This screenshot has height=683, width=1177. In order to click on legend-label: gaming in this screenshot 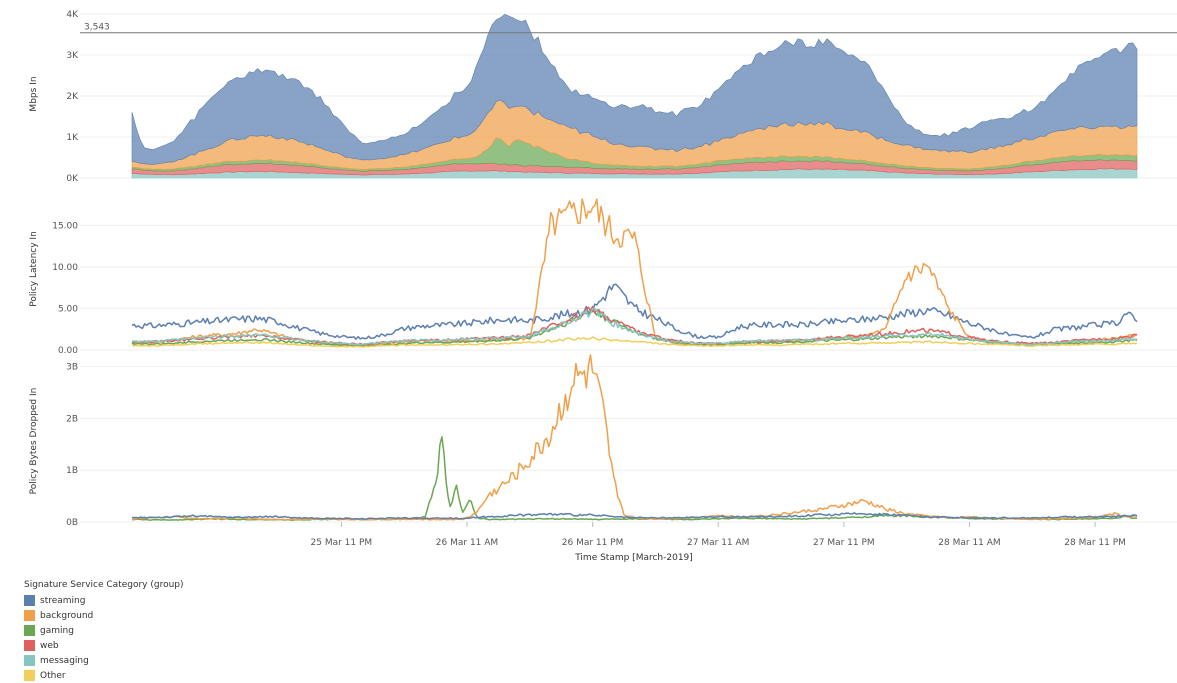, I will do `click(57, 630)`.